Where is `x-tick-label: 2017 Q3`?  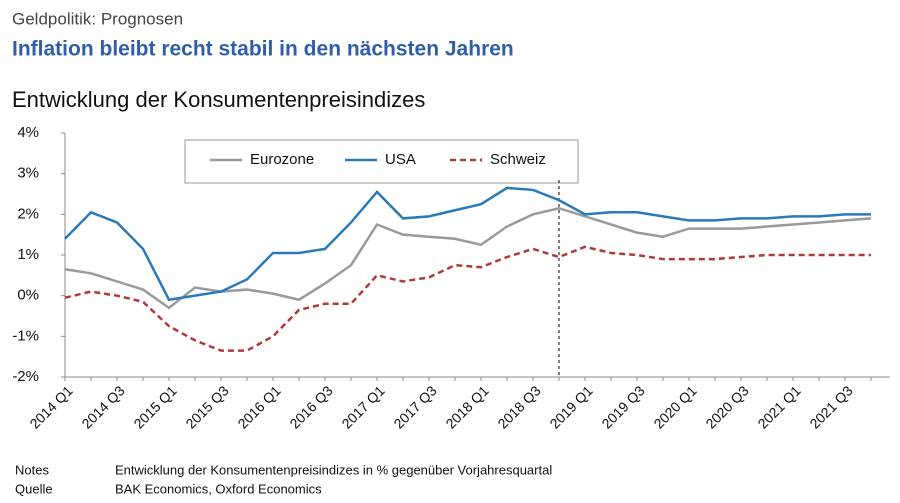
x-tick-label: 2017 Q3 is located at coordinates (414, 406).